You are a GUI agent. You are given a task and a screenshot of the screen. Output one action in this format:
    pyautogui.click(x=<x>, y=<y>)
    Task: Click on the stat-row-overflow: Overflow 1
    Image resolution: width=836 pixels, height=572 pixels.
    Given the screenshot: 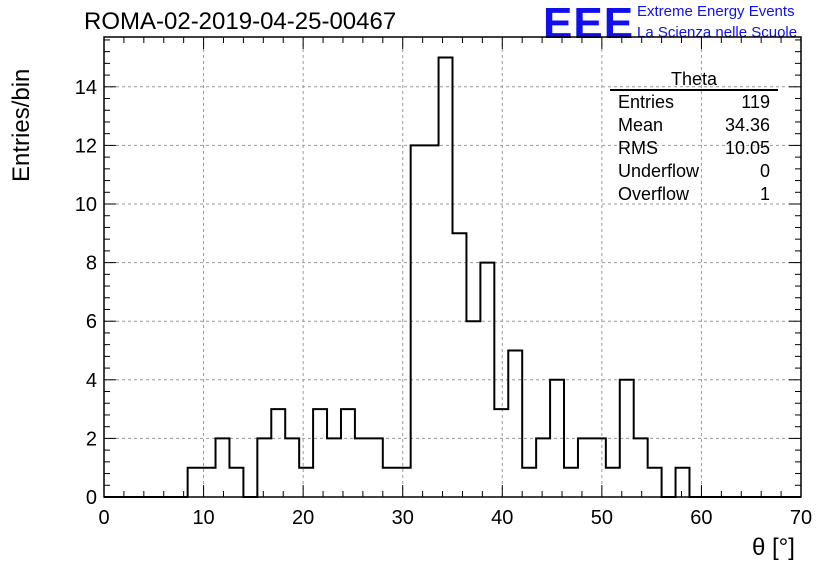 What is the action you would take?
    pyautogui.click(x=694, y=194)
    